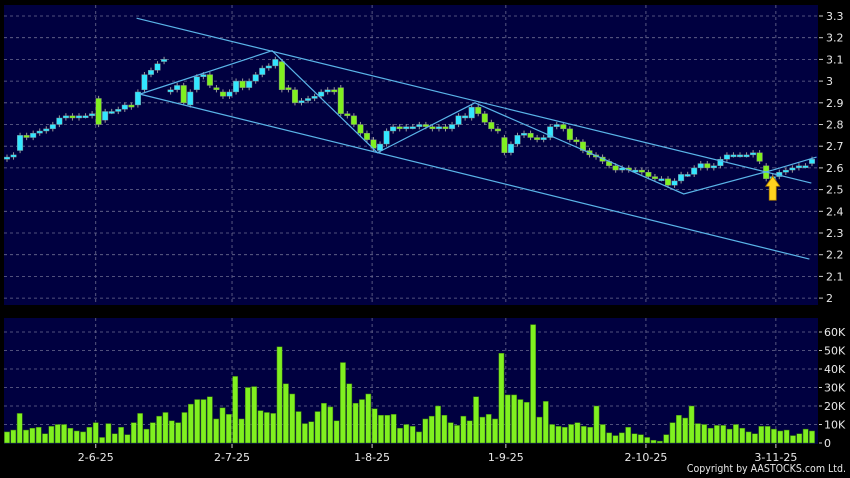 The image size is (850, 478). Describe the element at coordinates (832, 388) in the screenshot. I see `volume-axis: 0 10K 20K 30K 40K 50K 60K` at that location.